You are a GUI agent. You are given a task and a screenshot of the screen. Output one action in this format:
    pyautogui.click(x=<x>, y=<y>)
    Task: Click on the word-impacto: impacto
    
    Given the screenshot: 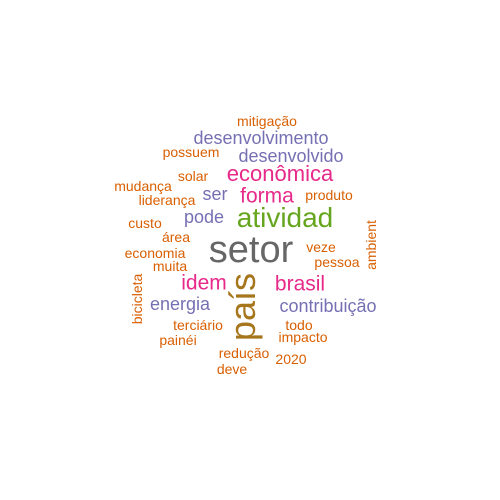 What is the action you would take?
    pyautogui.click(x=303, y=337)
    